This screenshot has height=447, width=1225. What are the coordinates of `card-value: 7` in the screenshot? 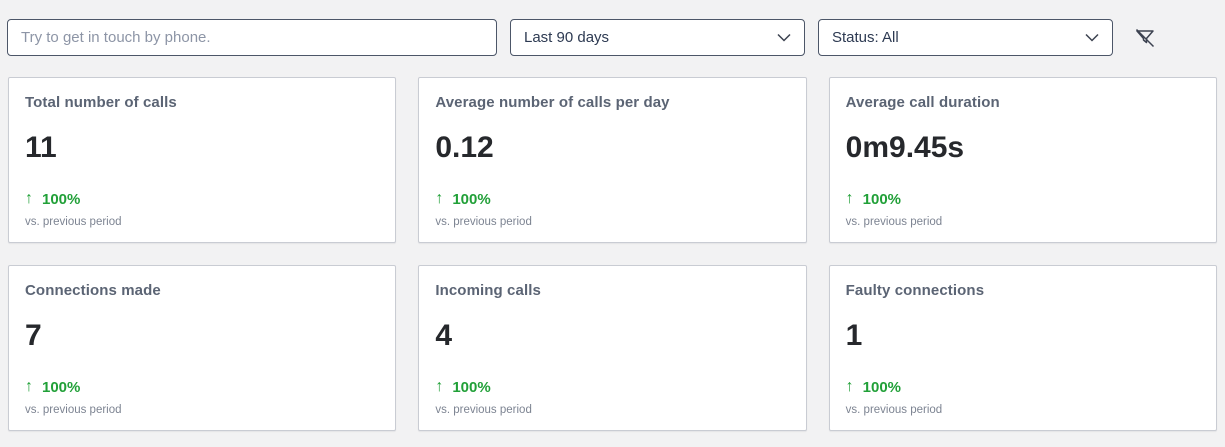 It's located at (33, 335).